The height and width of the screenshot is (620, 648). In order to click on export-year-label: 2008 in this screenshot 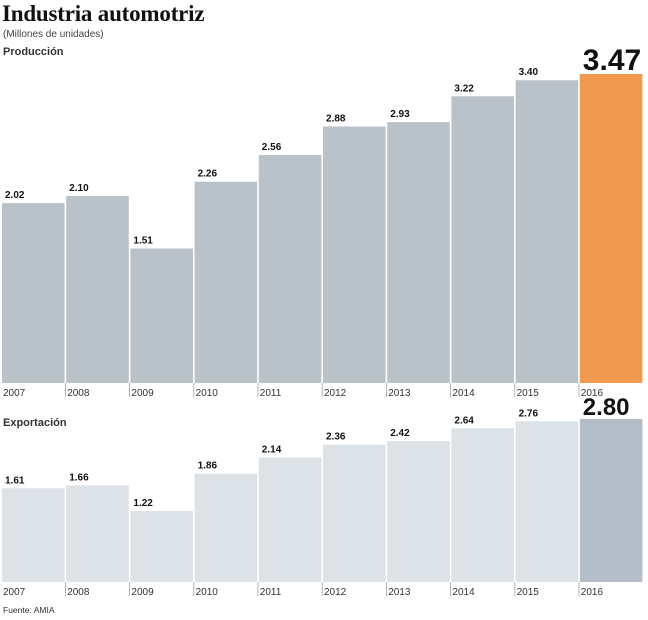, I will do `click(78, 592)`.